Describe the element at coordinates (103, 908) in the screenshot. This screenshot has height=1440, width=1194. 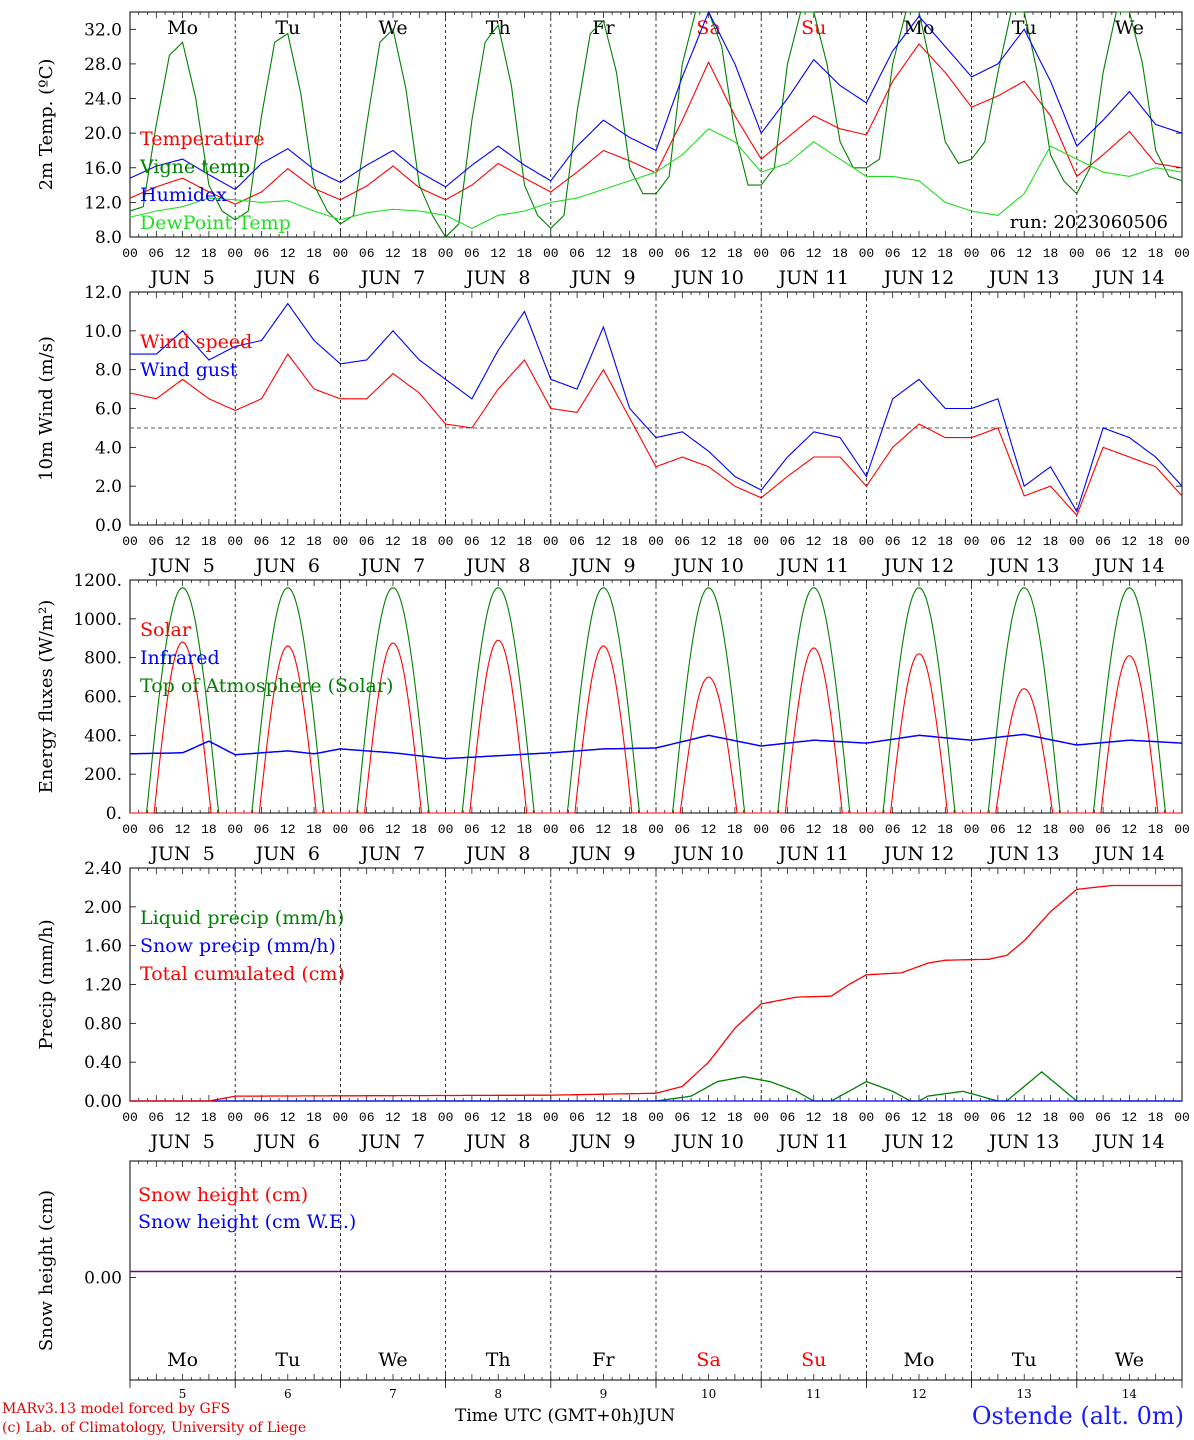
I see `y-tick-label: 2.00` at that location.